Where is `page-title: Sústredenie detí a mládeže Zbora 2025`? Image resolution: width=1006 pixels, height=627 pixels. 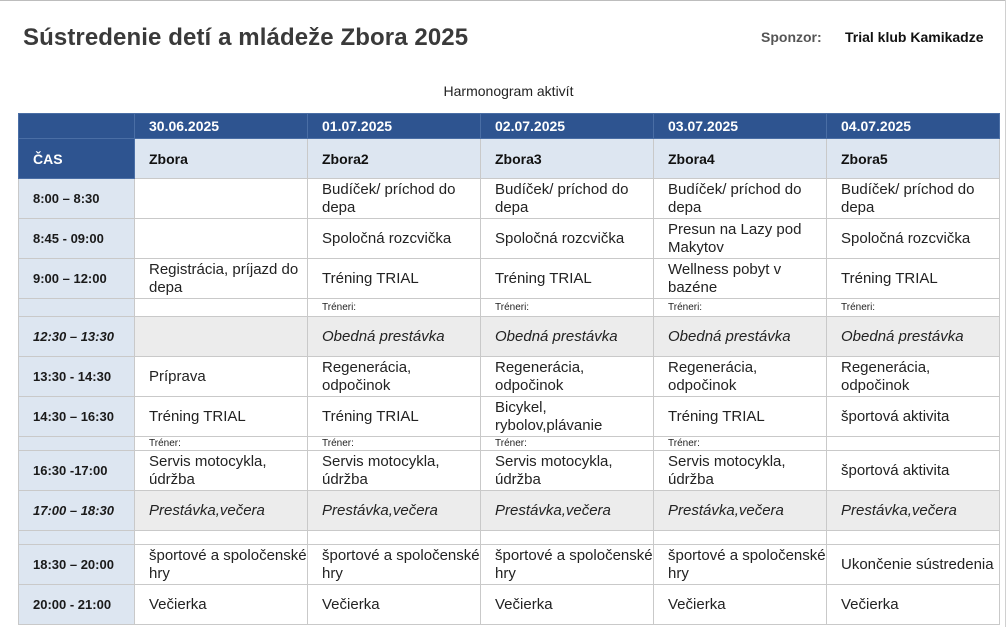
page-title: Sústredenie detí a mládeže Zbora 2025 is located at coordinates (246, 37).